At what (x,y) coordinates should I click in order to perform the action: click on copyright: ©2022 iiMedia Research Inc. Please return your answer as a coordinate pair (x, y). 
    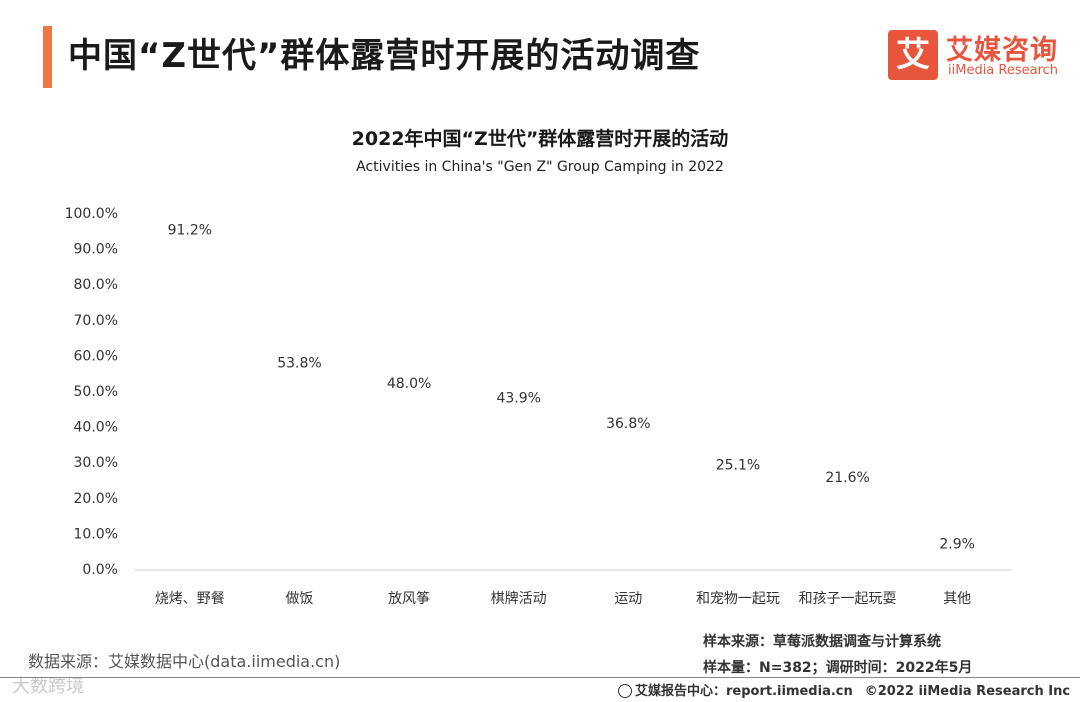
    Looking at the image, I should click on (967, 691).